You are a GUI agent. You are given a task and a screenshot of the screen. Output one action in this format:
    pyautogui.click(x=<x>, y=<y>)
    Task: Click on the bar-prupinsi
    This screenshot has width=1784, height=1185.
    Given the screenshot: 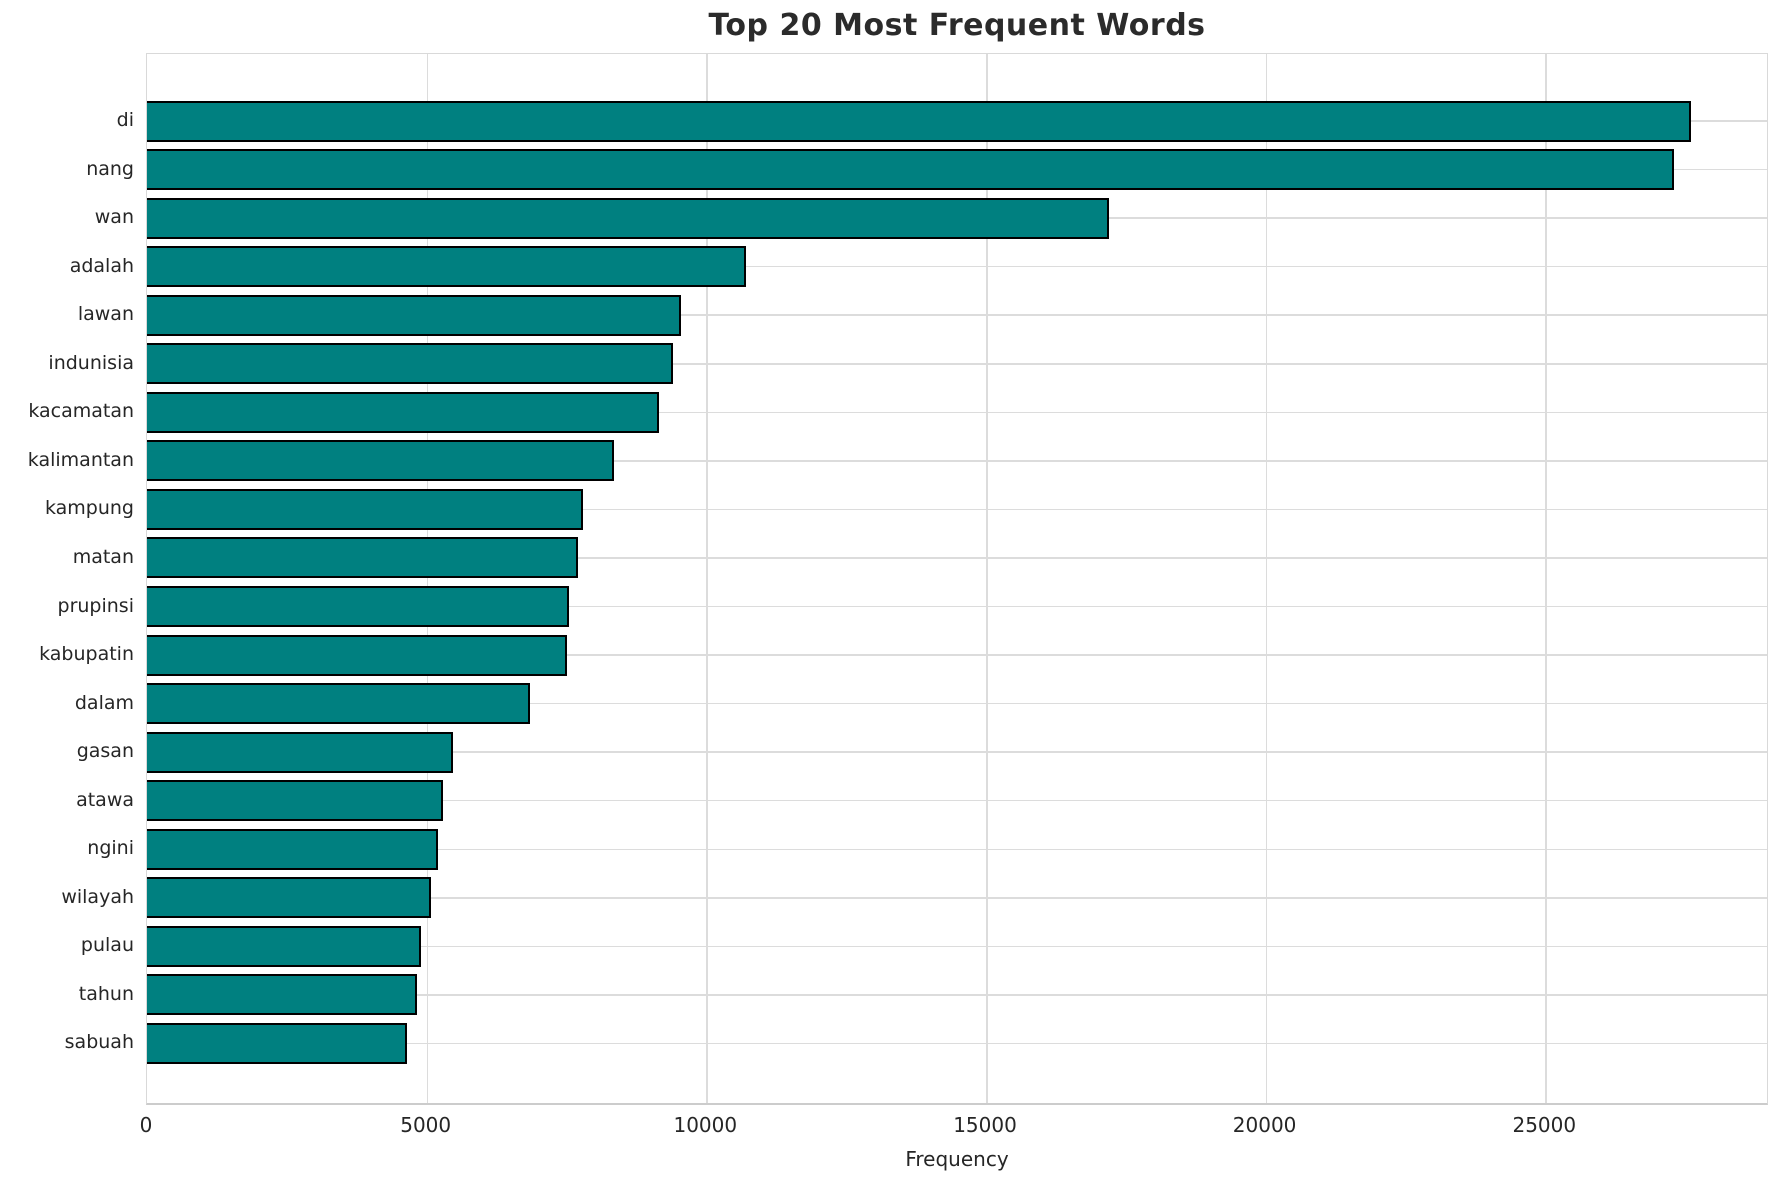 What is the action you would take?
    pyautogui.click(x=358, y=606)
    